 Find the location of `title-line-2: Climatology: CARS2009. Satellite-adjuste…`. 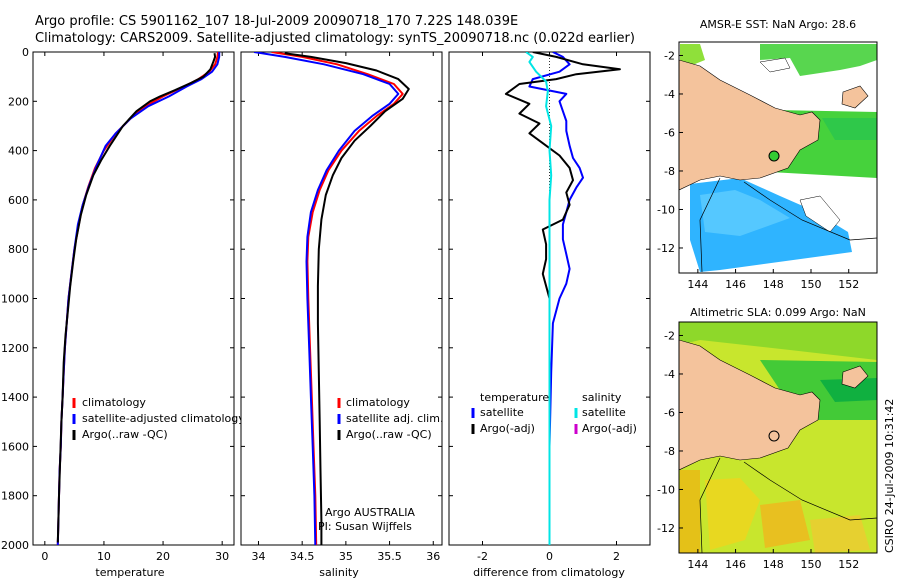

title-line-2: Climatology: CARS2009. Satellite-adjuste… is located at coordinates (335, 38).